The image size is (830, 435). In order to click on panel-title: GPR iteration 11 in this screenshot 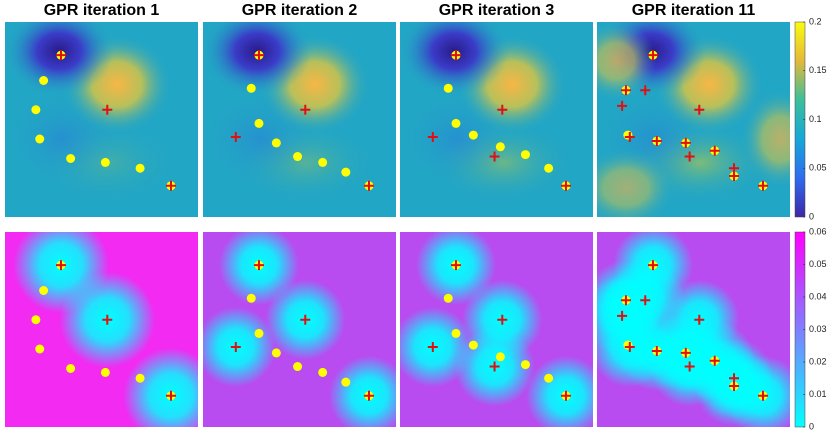, I will do `click(694, 10)`.